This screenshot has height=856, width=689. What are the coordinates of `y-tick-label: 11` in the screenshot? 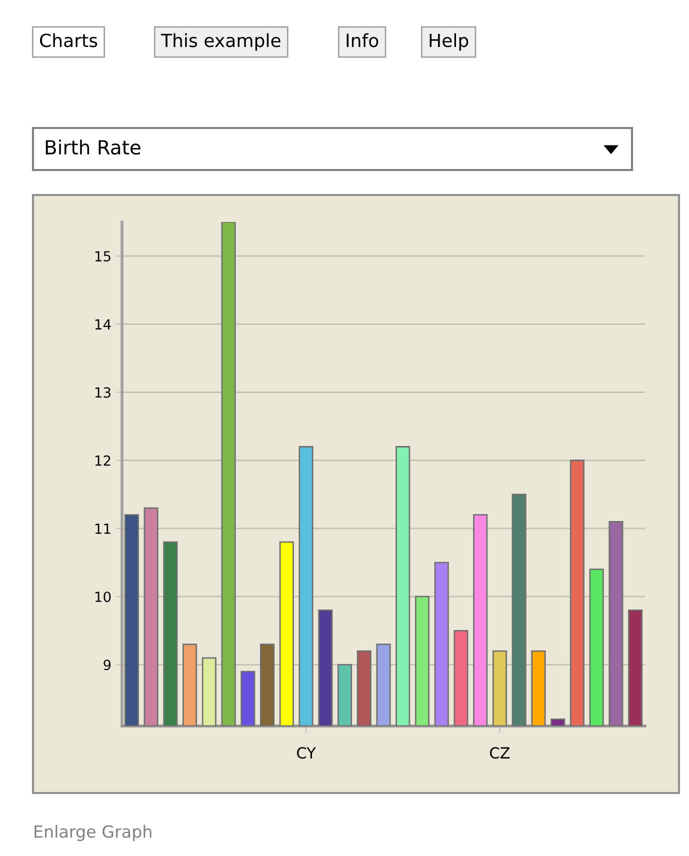 It's located at (102, 529).